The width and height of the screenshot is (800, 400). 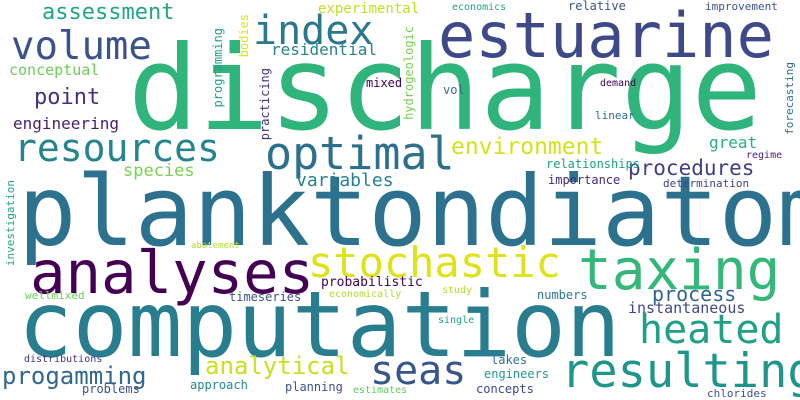 I want to click on word: problems, so click(x=111, y=389).